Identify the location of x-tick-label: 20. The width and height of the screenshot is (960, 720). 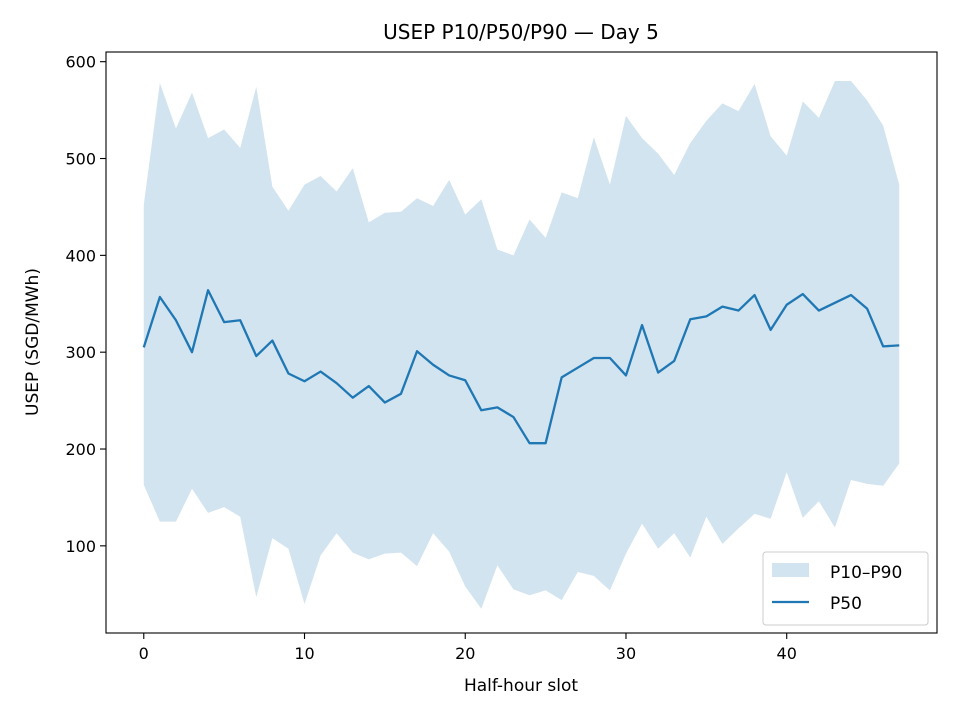
(465, 653).